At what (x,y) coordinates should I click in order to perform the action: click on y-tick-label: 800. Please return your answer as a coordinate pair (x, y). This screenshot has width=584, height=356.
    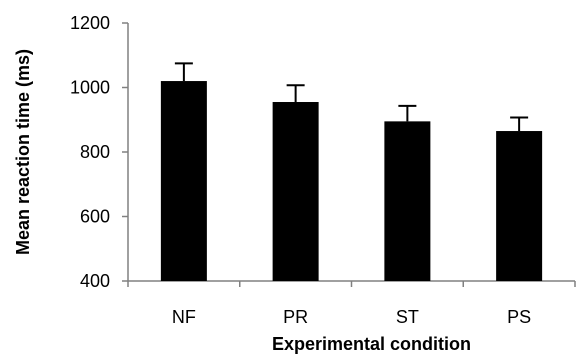
    Looking at the image, I should click on (95, 152).